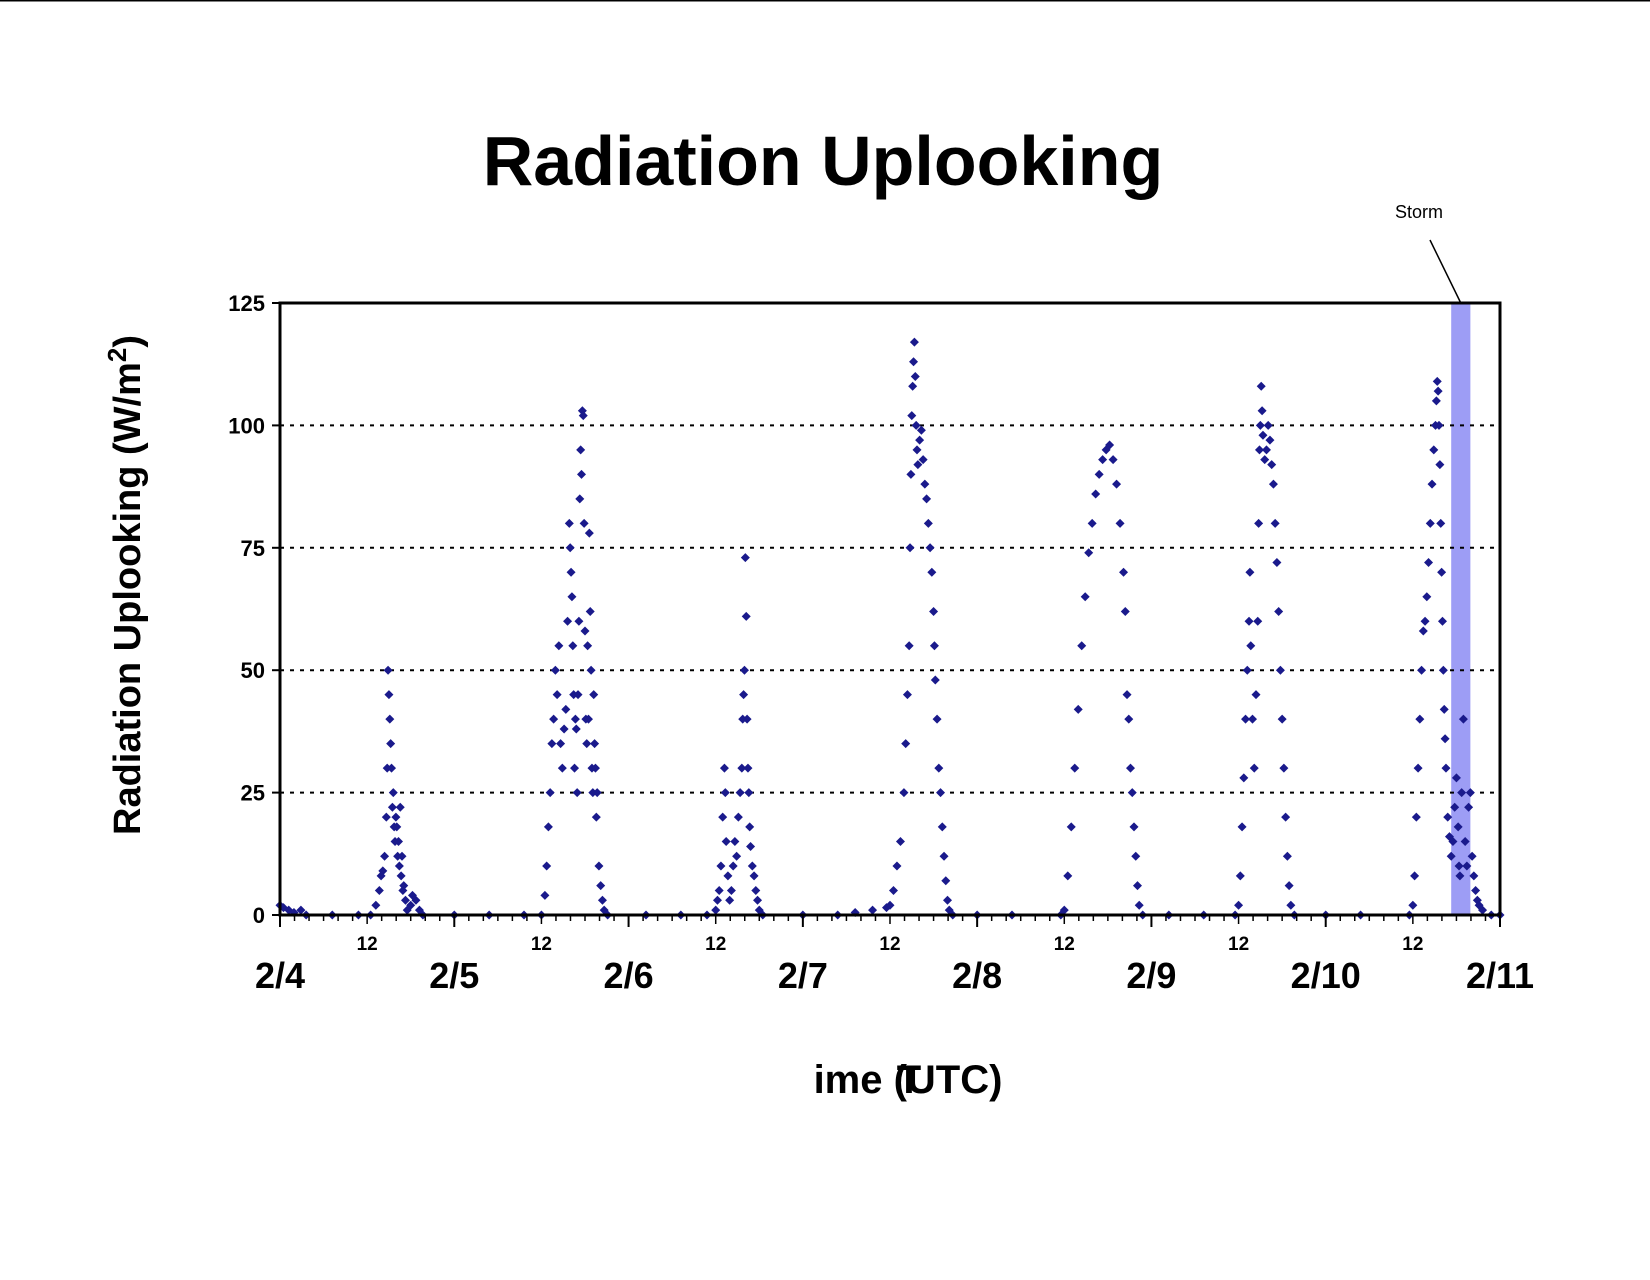  I want to click on y-axis-title: Radiation Uplooking (W/m2), so click(125, 585).